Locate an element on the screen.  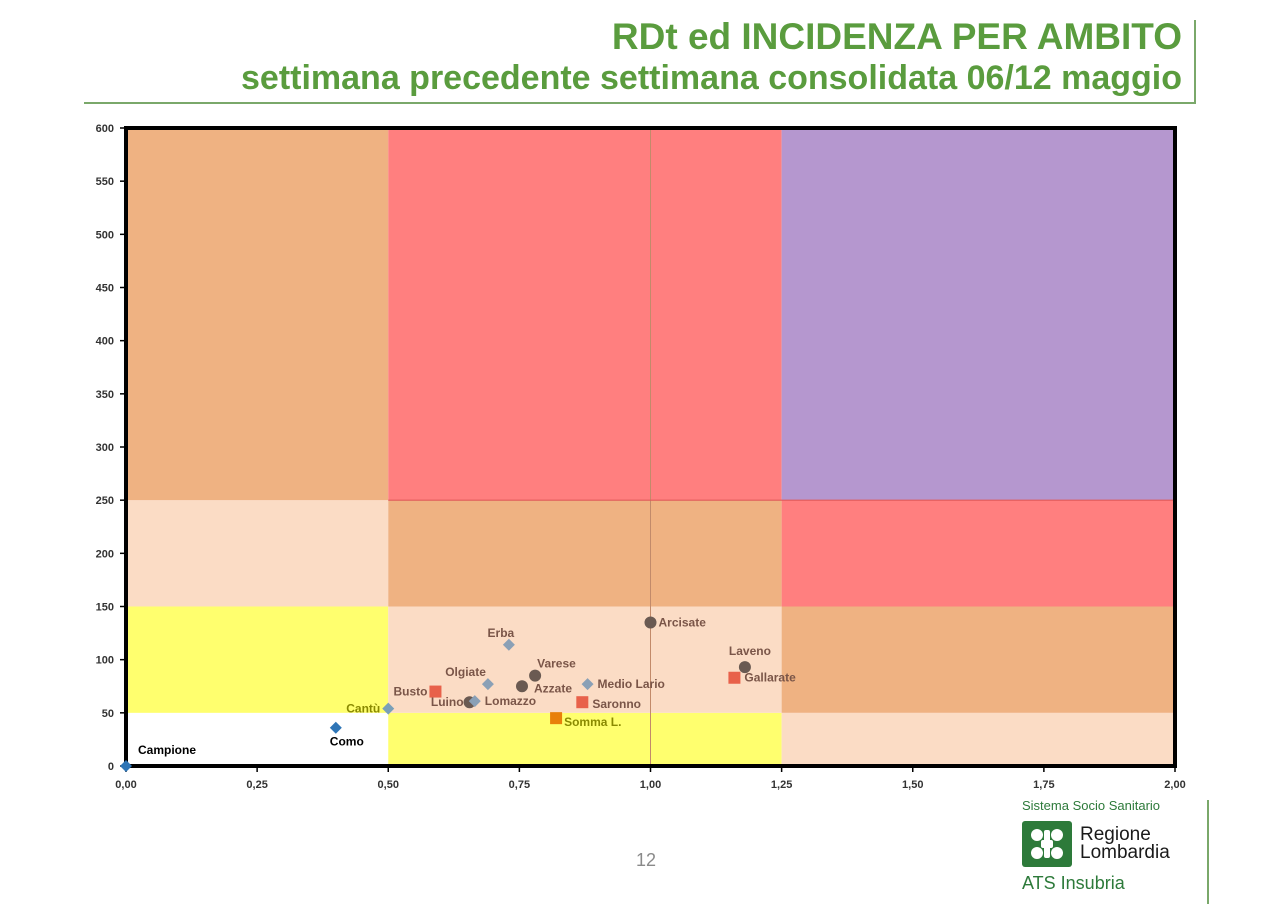
point-label-somma-l: Somma L. is located at coordinates (592, 722).